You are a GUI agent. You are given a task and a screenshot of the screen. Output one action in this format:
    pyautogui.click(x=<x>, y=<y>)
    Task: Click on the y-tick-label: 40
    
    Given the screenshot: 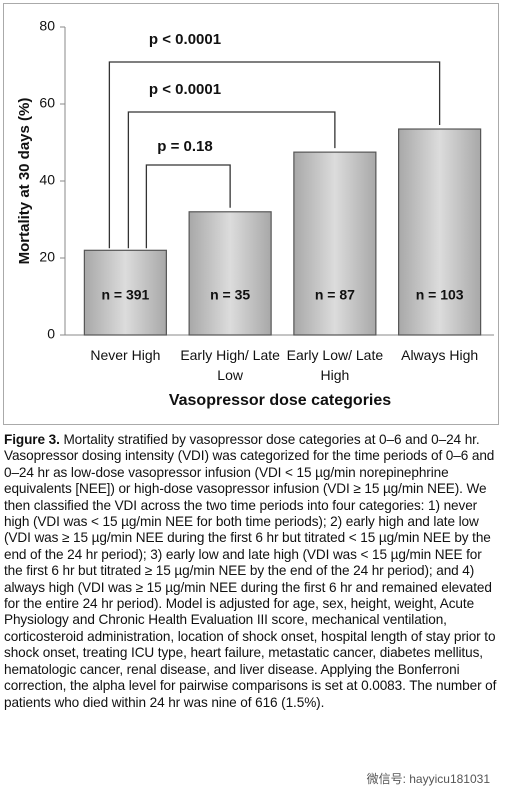 What is the action you would take?
    pyautogui.click(x=47, y=180)
    